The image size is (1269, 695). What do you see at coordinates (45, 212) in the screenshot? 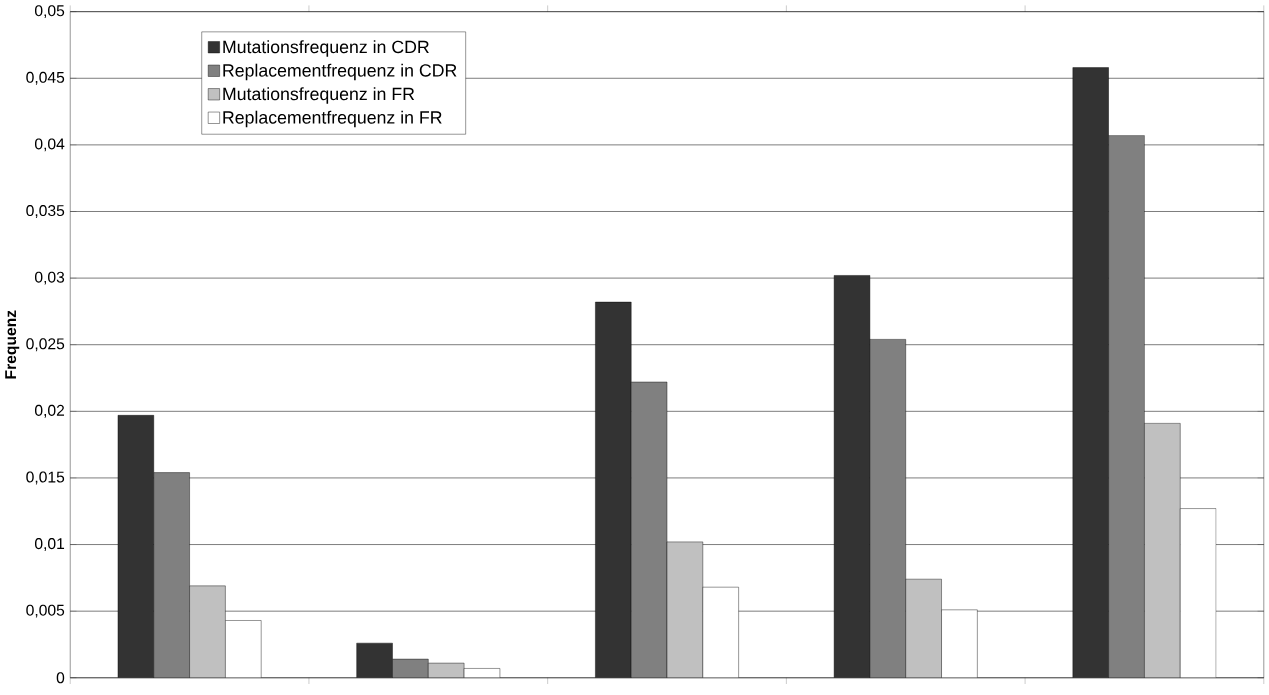
I see `y-tick-label: 0,035` at bounding box center [45, 212].